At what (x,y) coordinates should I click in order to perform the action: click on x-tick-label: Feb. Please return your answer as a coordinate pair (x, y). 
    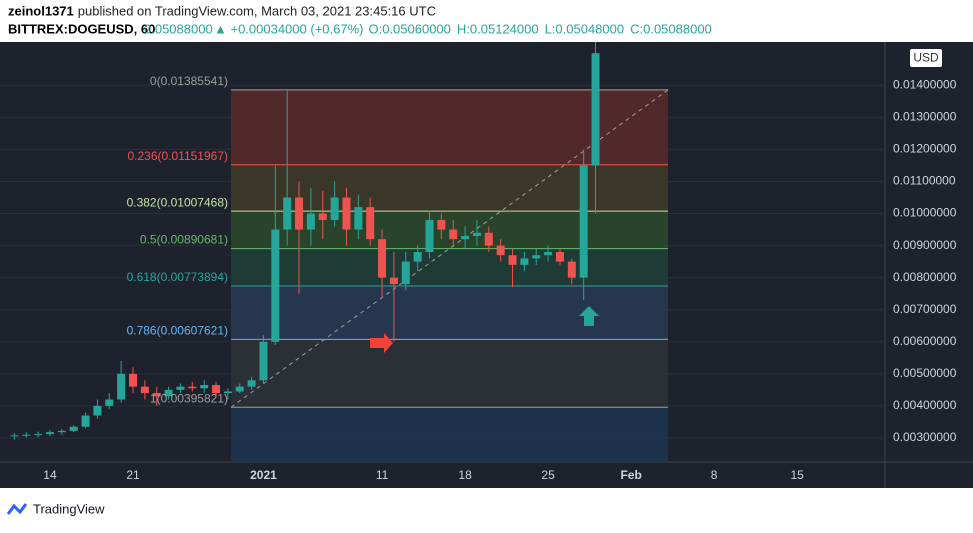
    Looking at the image, I should click on (630, 475).